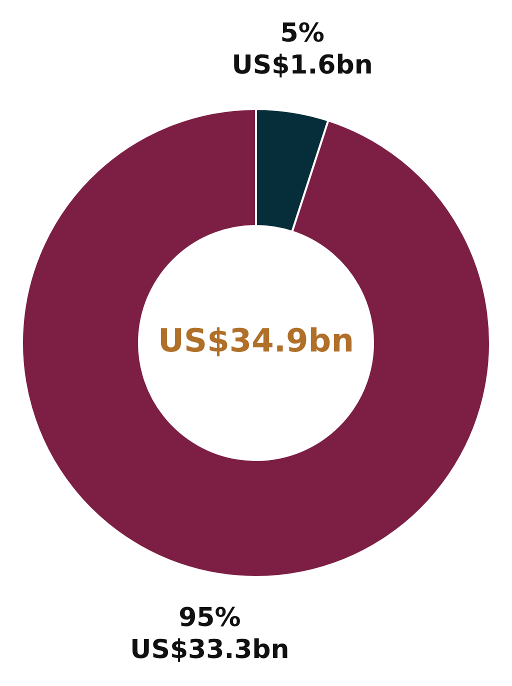  What do you see at coordinates (210, 634) in the screenshot?
I see `data-label: 95% US$33.3bn` at bounding box center [210, 634].